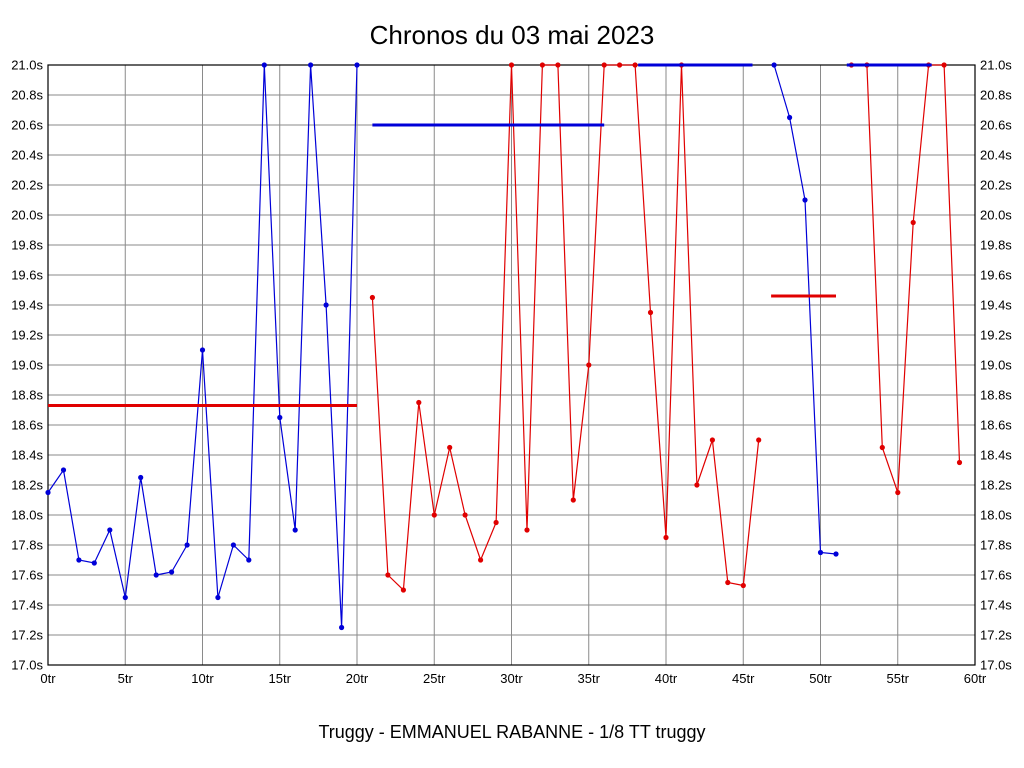 This screenshot has height=768, width=1024. Describe the element at coordinates (27, 425) in the screenshot. I see `y-tick-label-left: 18.6s` at that location.